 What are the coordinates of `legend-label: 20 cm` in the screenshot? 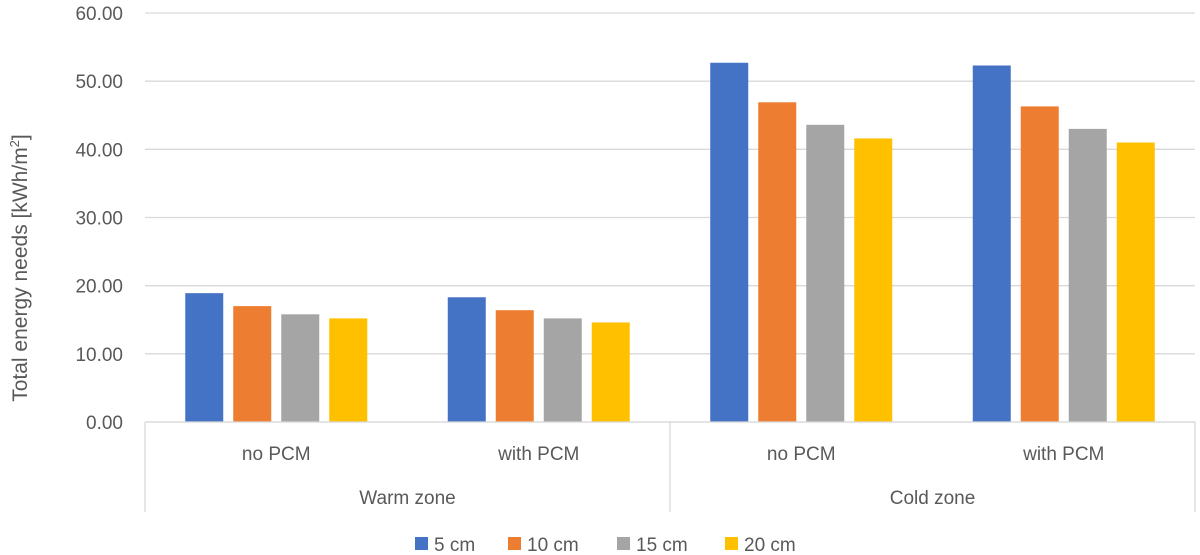 It's located at (770, 545).